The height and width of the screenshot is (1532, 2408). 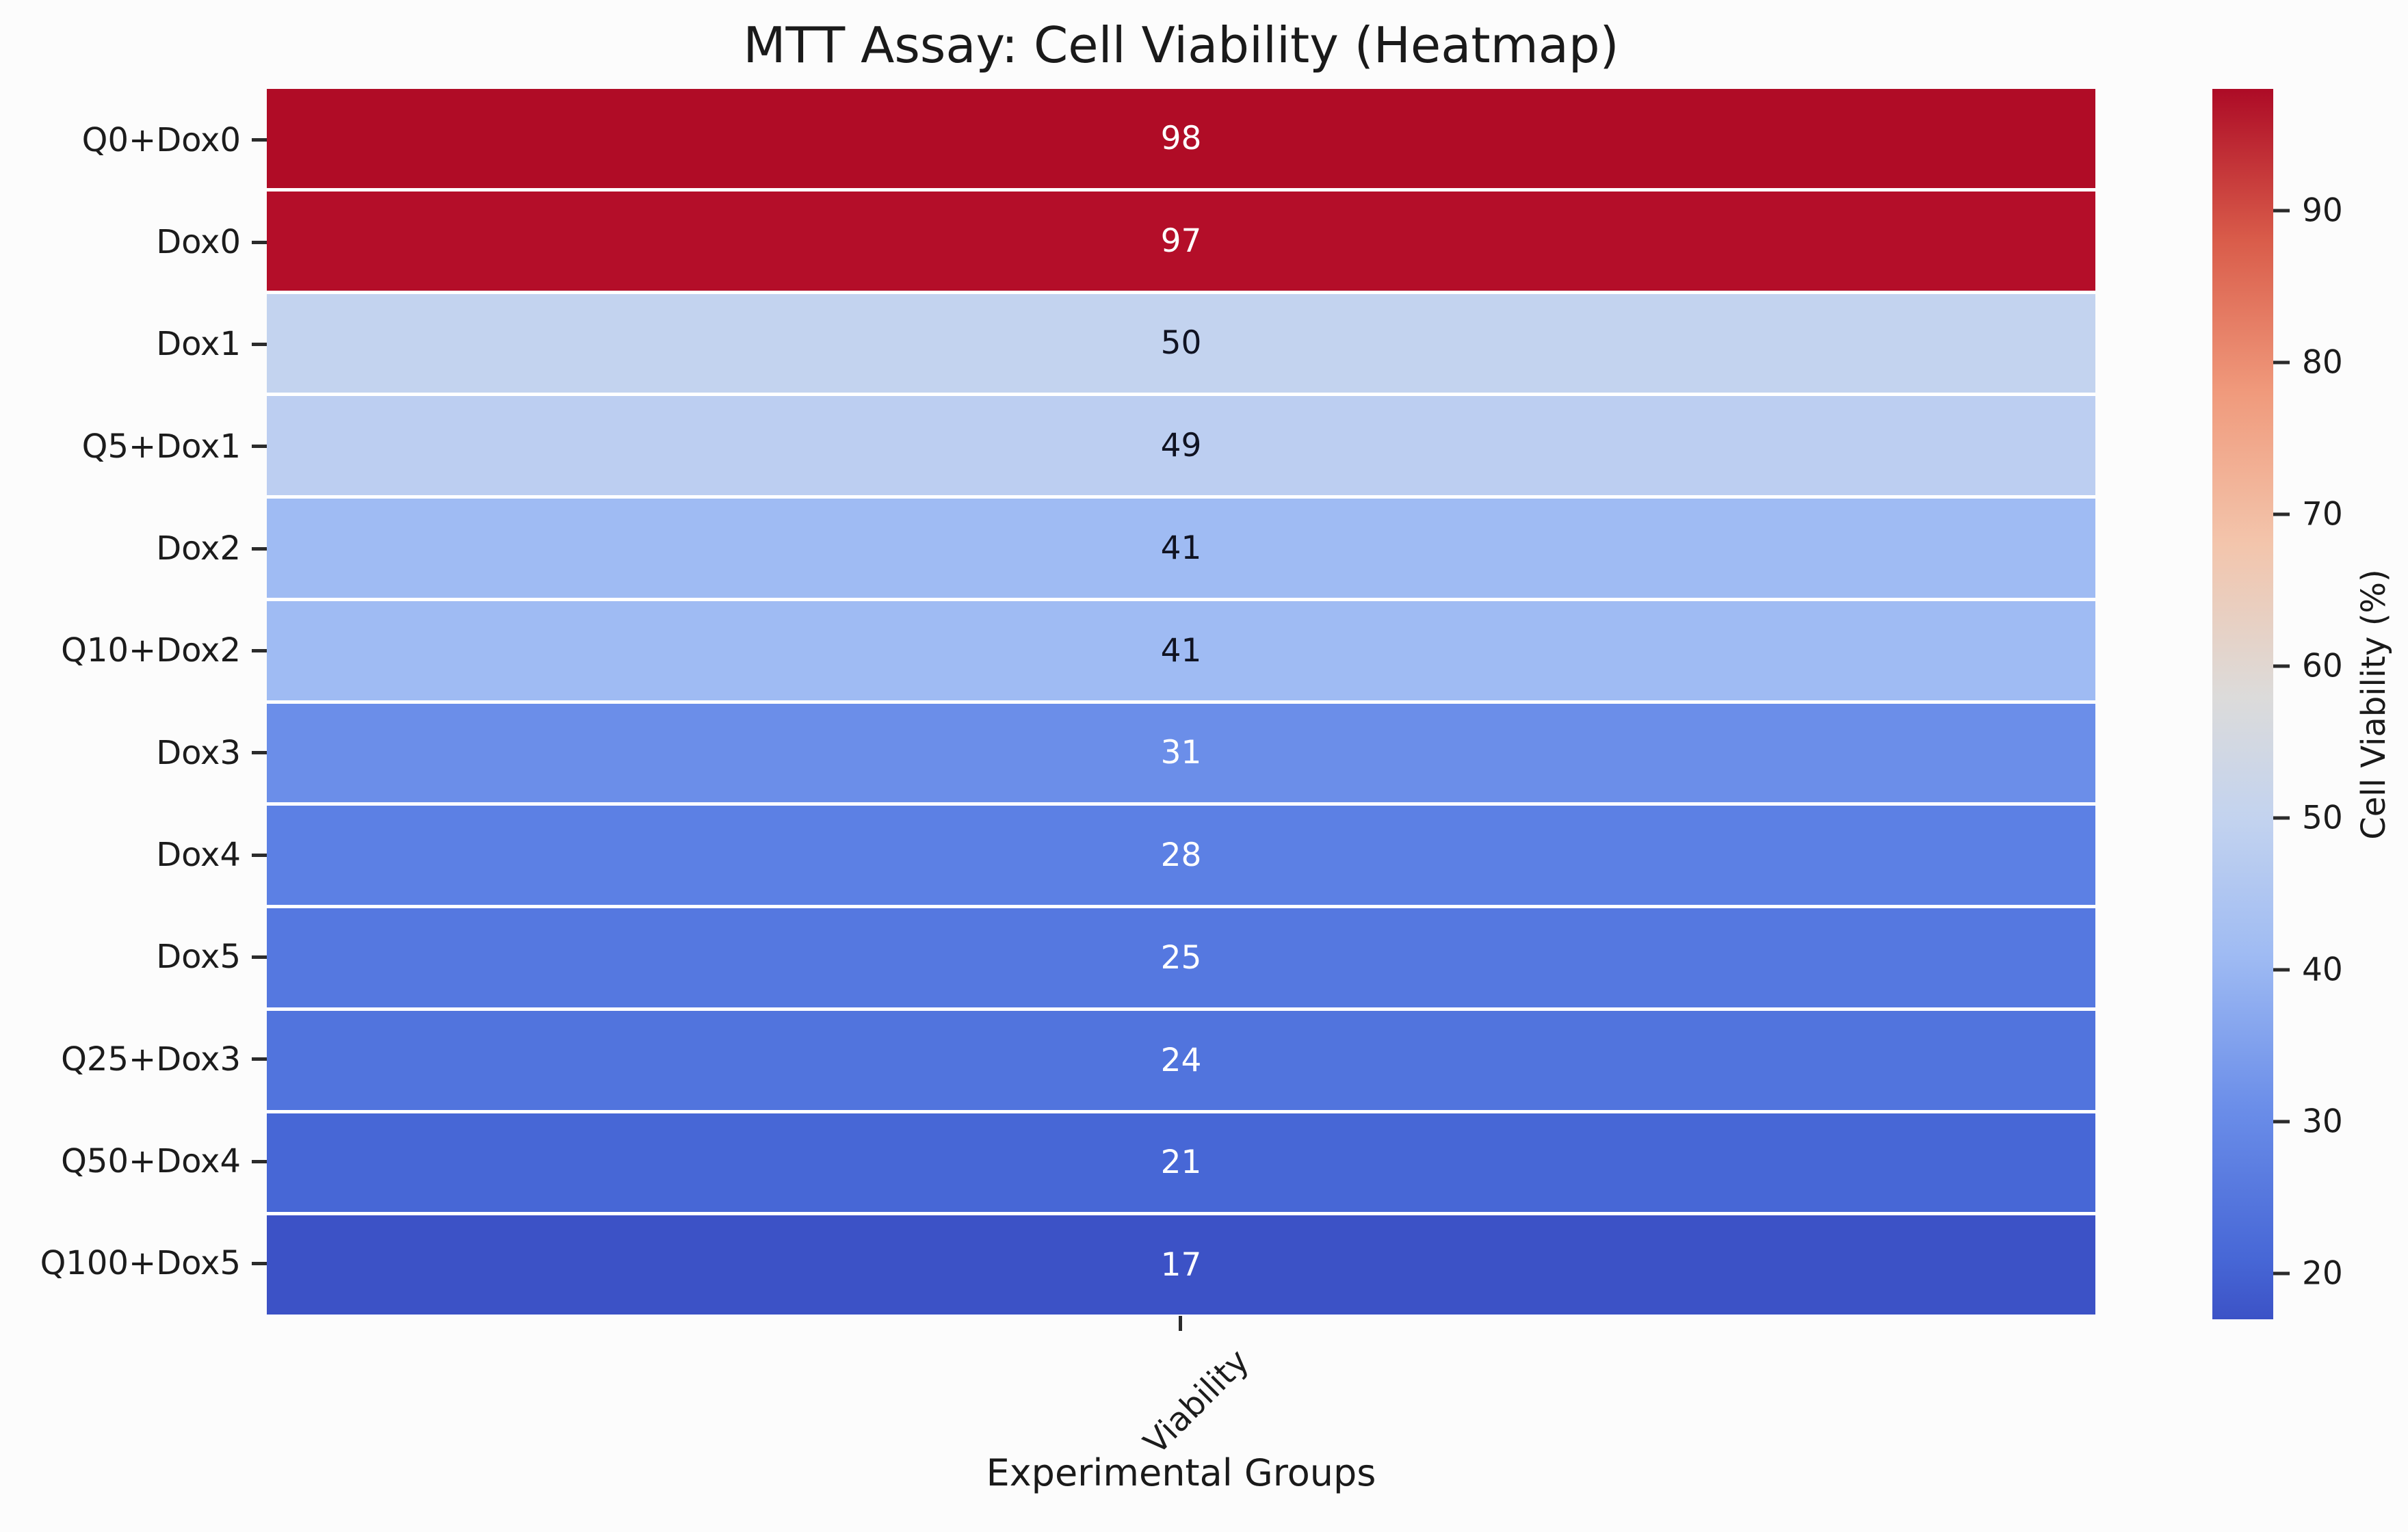 I want to click on row-label: Dox5, so click(x=198, y=957).